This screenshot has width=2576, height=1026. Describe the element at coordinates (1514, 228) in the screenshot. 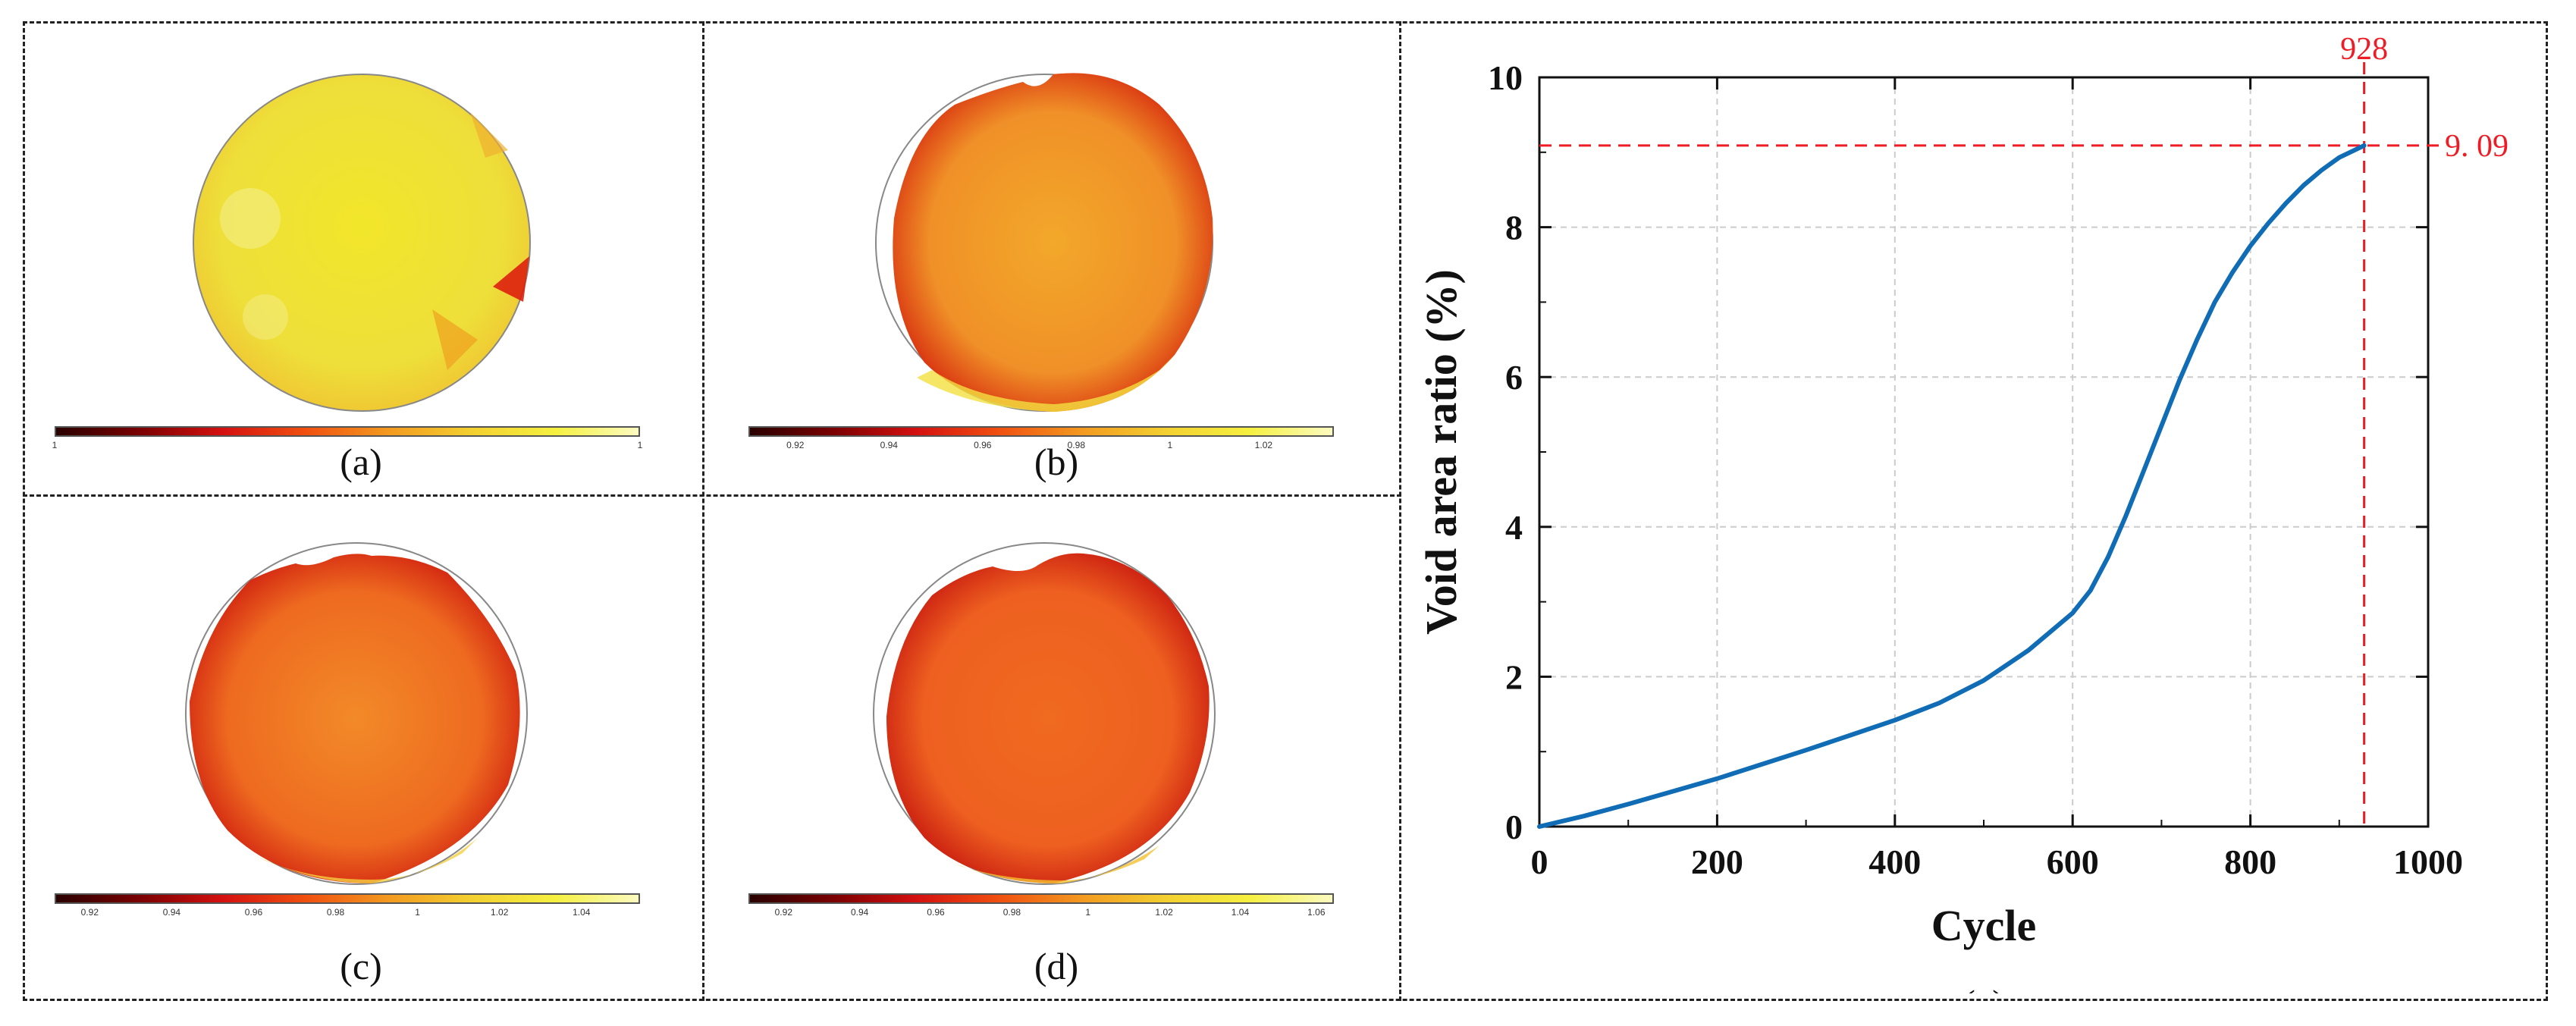

I see `y-tick-label: 8` at that location.